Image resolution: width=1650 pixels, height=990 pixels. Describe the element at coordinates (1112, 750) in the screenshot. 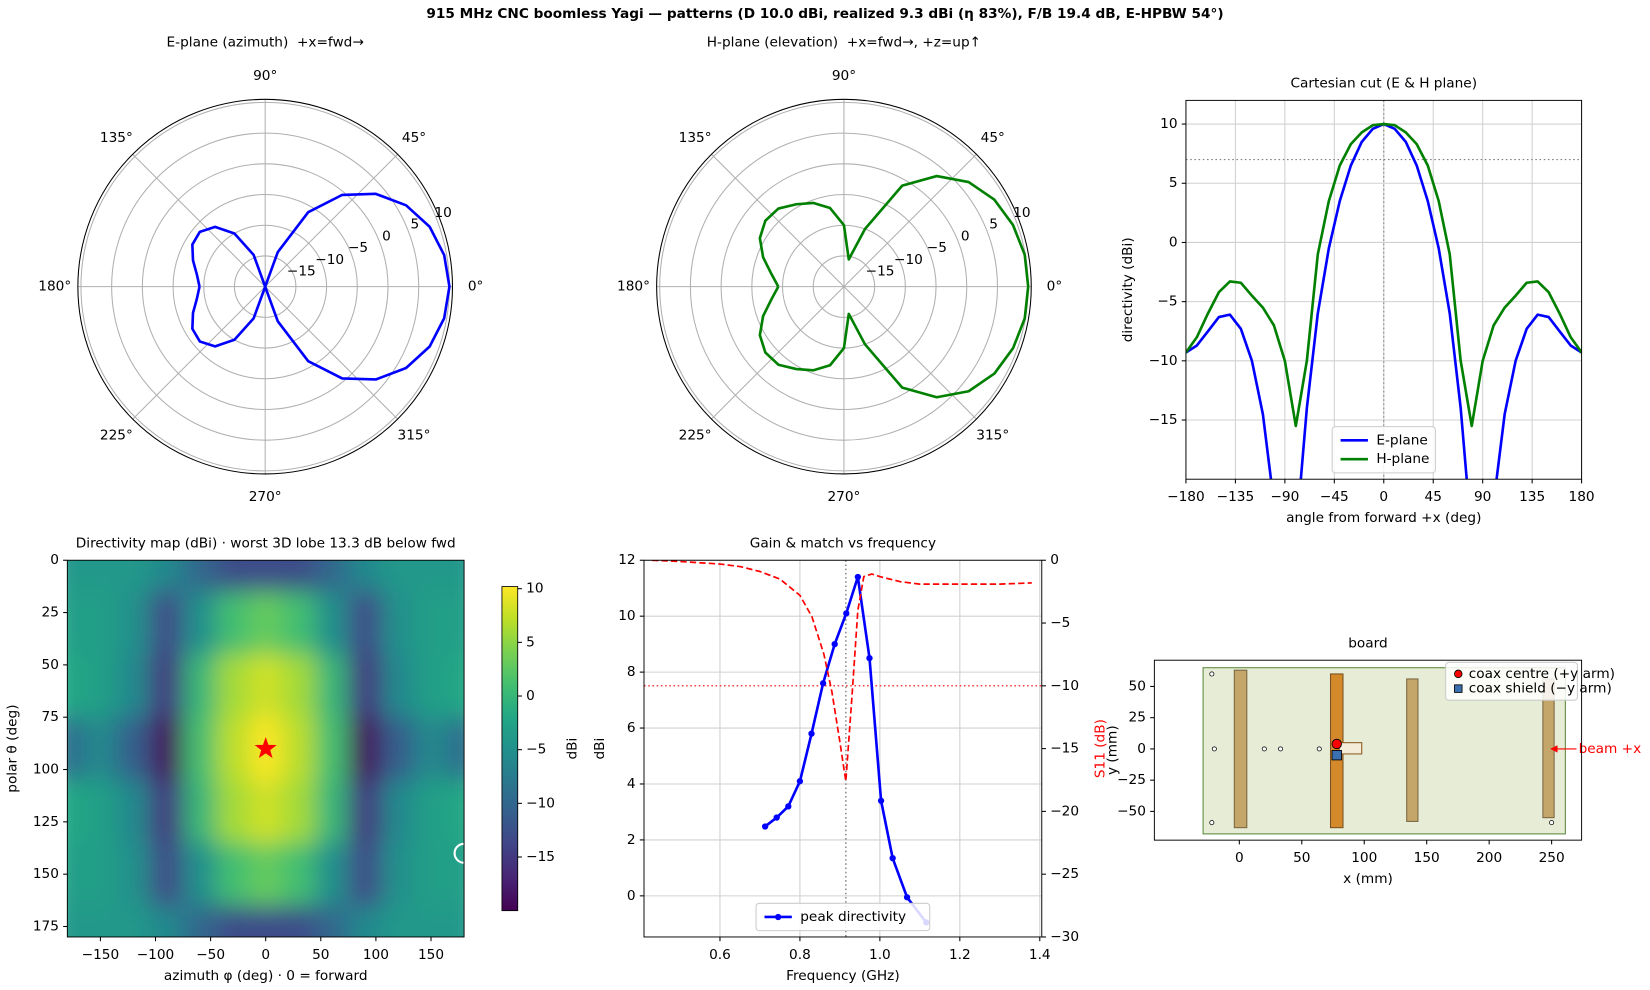

I see `y-axis-label: y (mm)` at that location.